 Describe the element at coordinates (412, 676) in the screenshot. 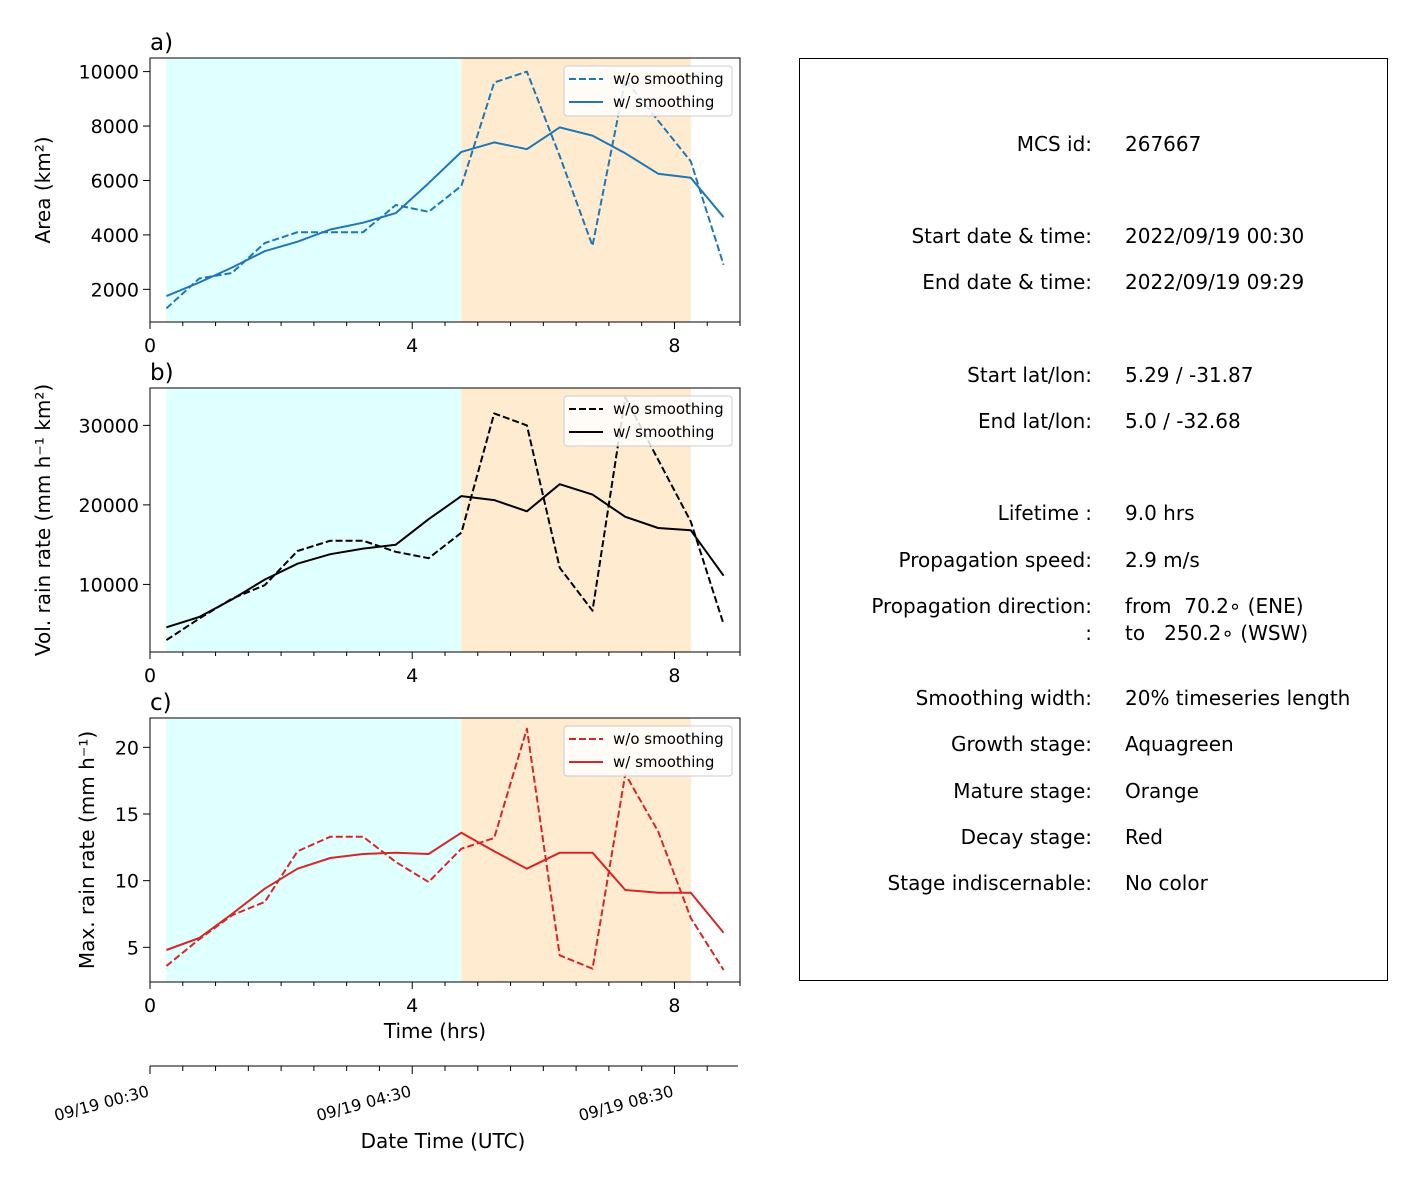

I see `x-tick-label: 4` at that location.